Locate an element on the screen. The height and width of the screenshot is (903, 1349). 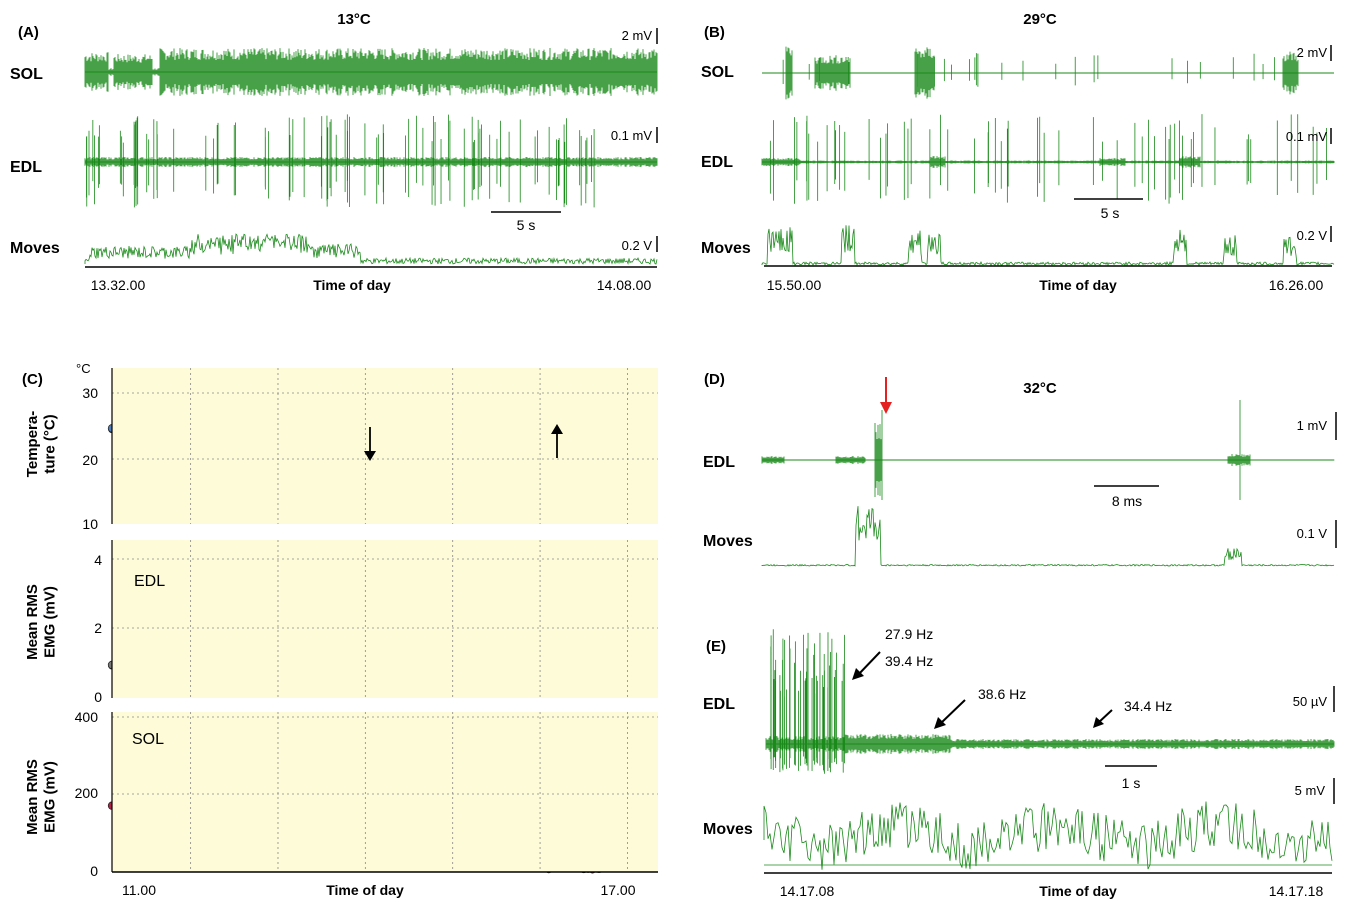
panel-c-bot-ytick-0: 0 is located at coordinates (94, 871).